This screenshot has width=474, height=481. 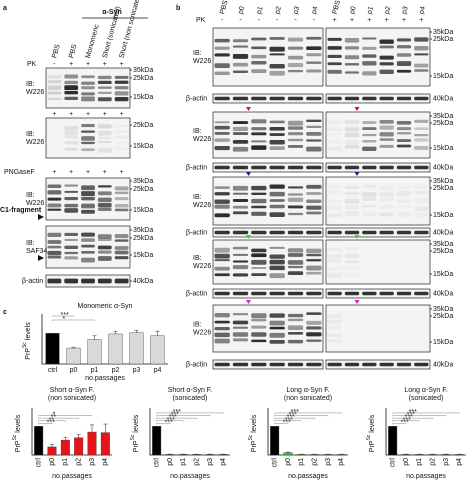 What do you see at coordinates (241, 10) in the screenshot?
I see `lane-label: p0` at bounding box center [241, 10].